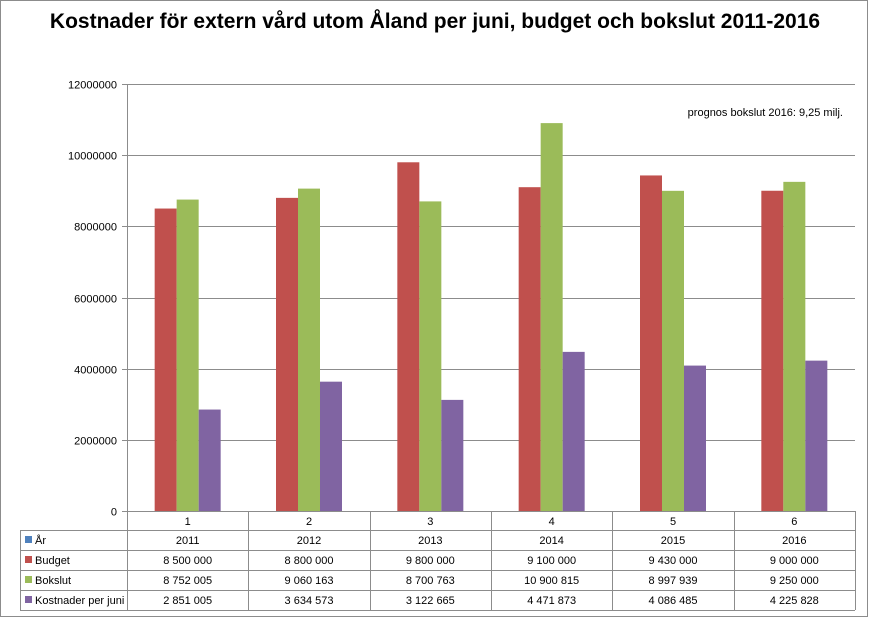  Describe the element at coordinates (40, 540) in the screenshot. I see `table-row-label: År` at that location.